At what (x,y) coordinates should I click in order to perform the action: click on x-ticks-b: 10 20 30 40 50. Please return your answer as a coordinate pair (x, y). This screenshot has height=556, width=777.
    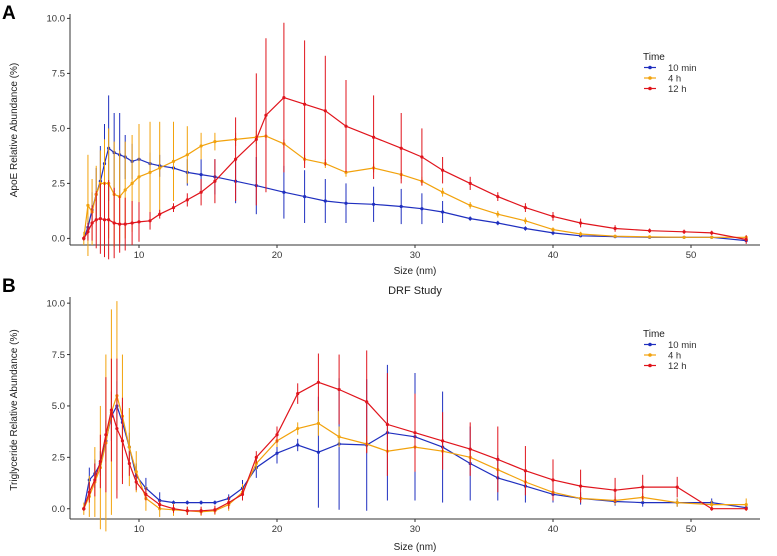
    Looking at the image, I should click on (415, 527).